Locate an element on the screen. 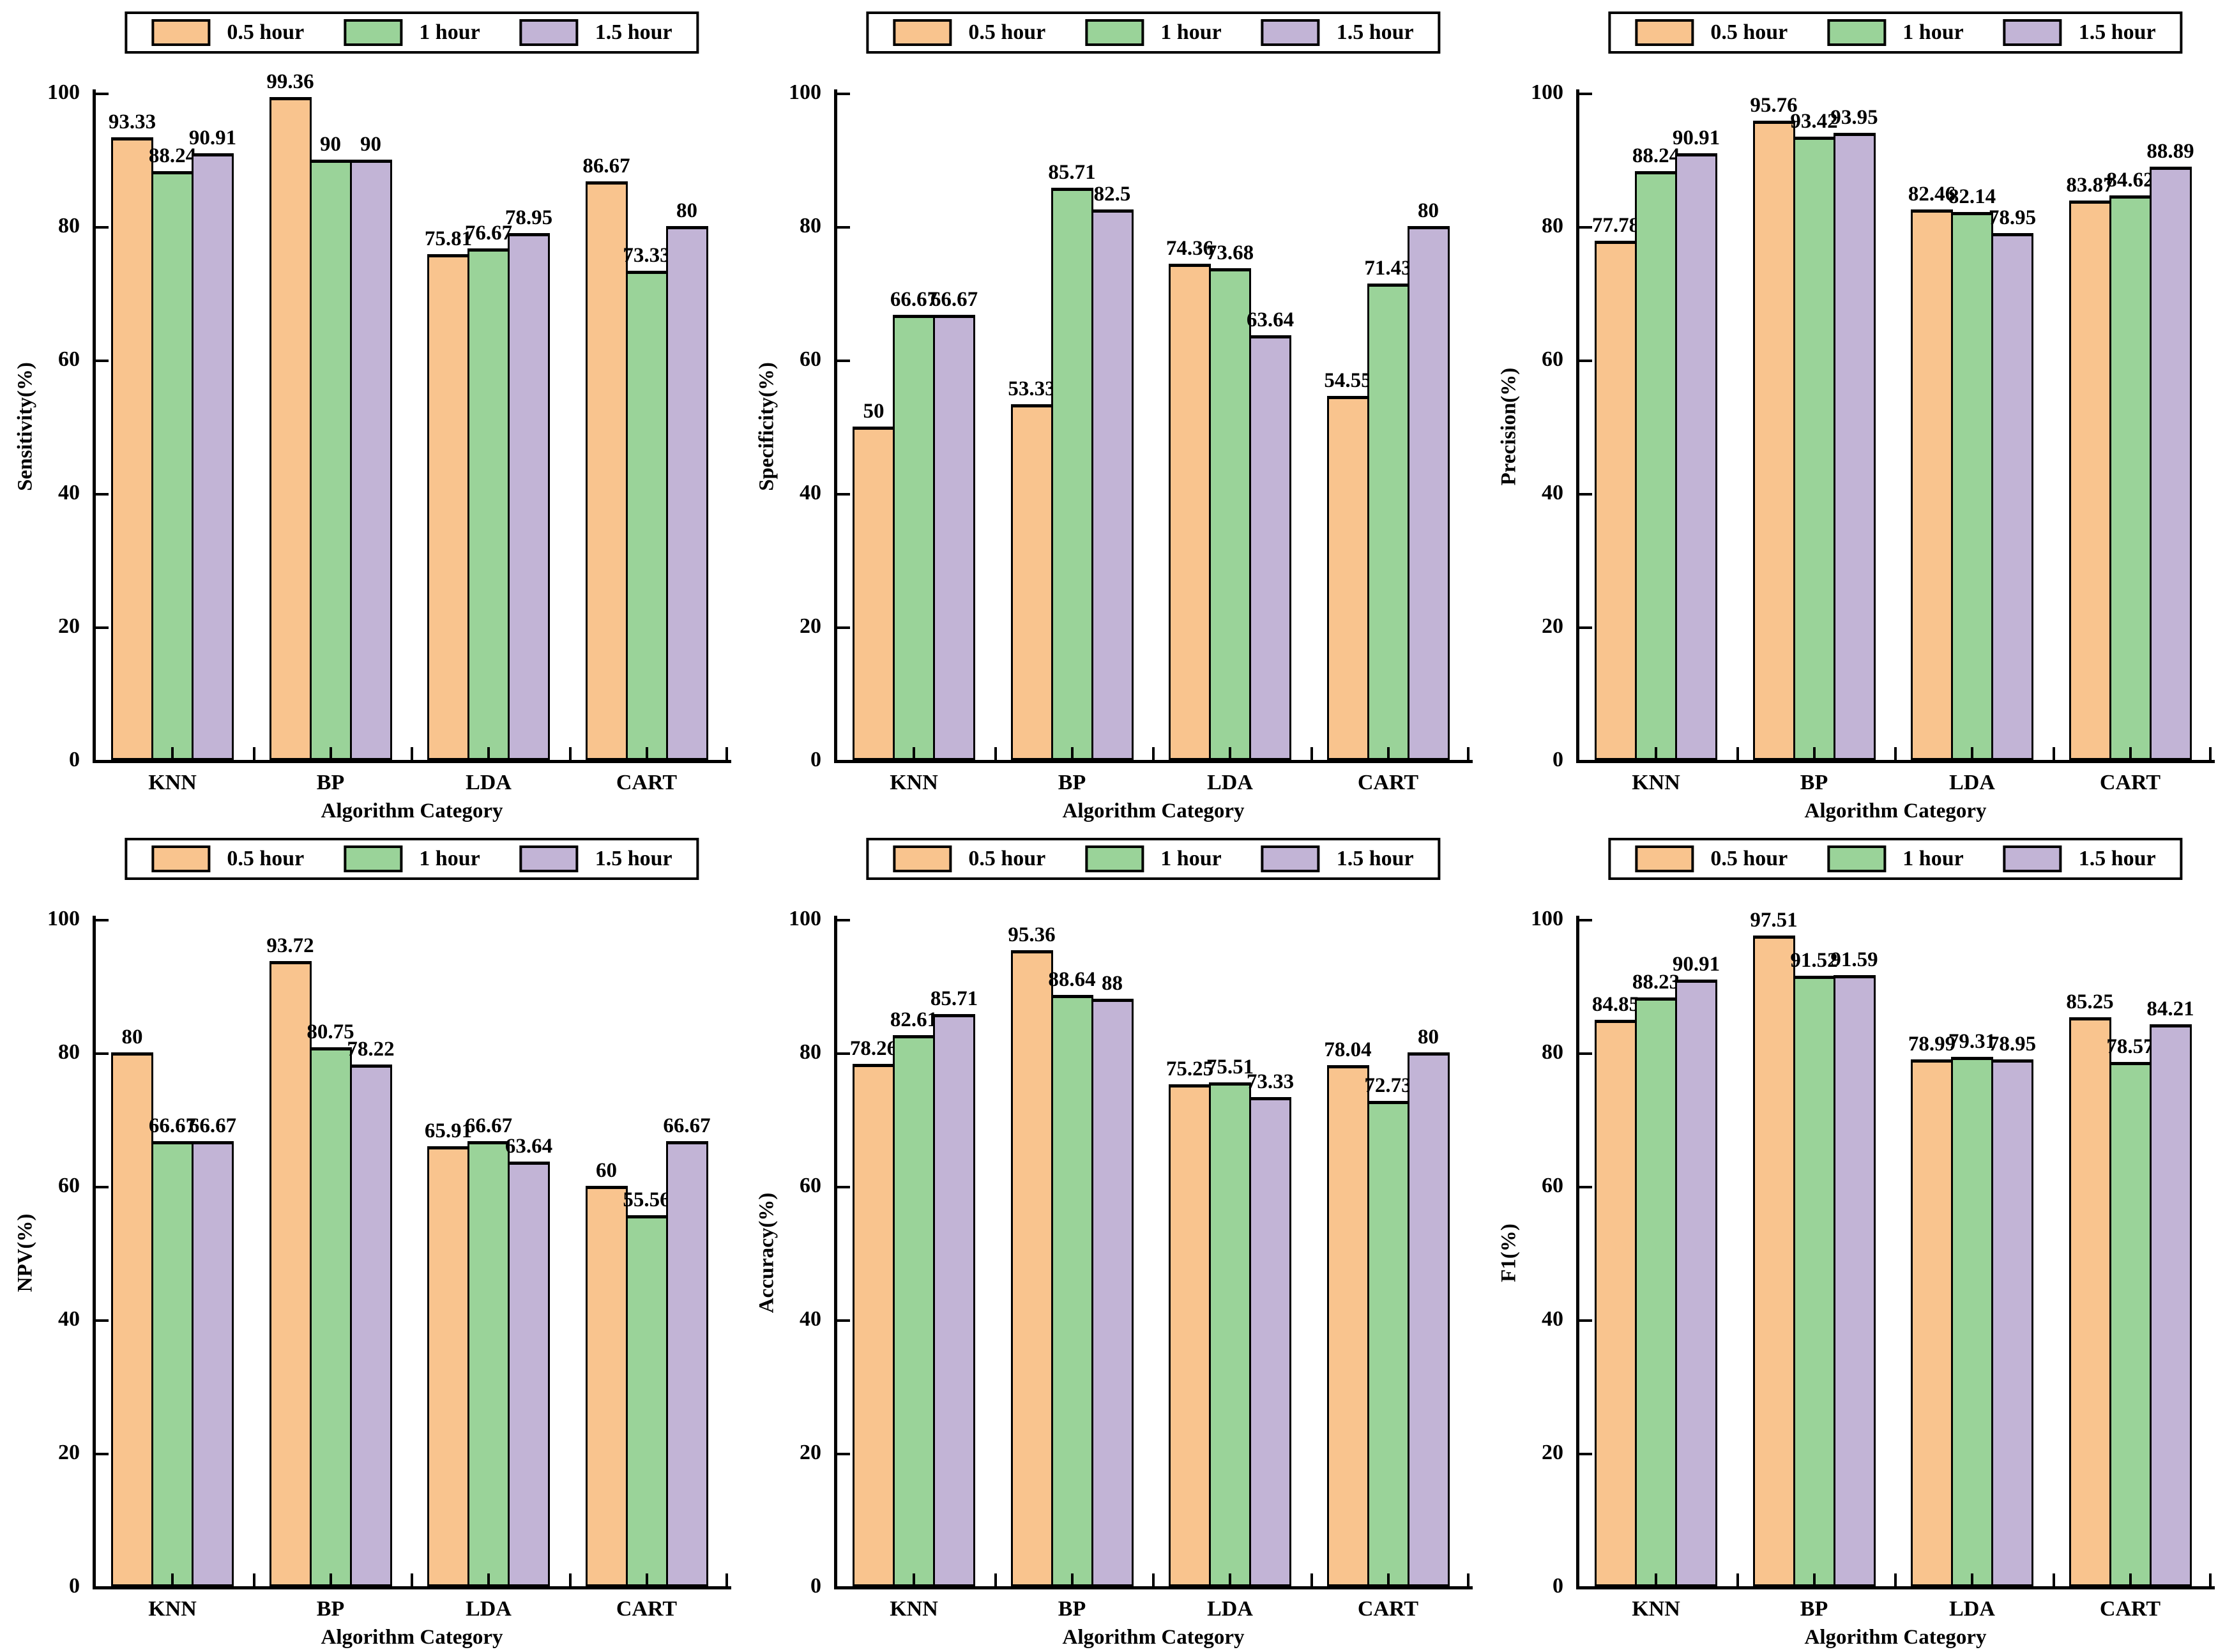  bar-cart-1-hour is located at coordinates (646, 1401).